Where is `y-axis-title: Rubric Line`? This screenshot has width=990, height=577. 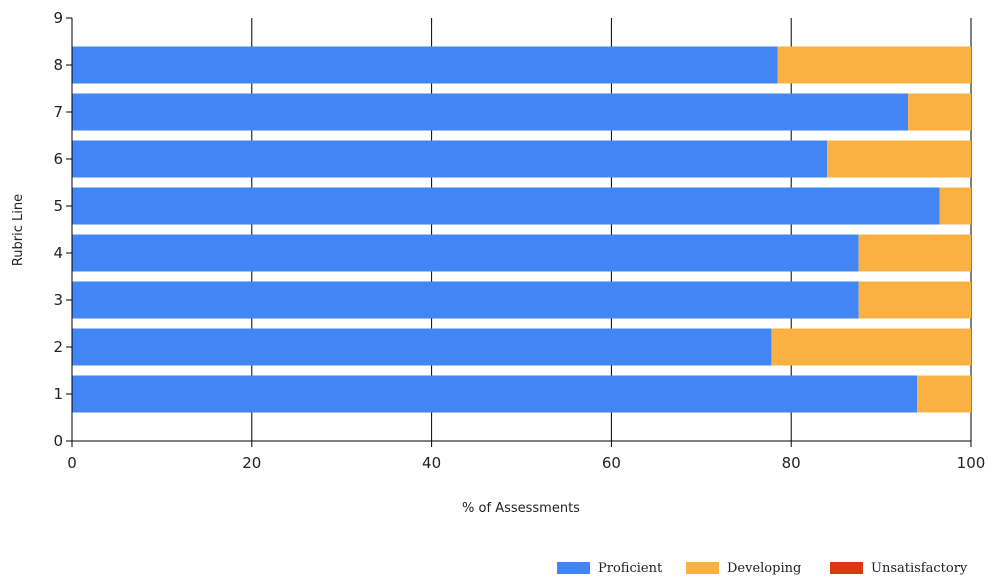 y-axis-title: Rubric Line is located at coordinates (18, 230).